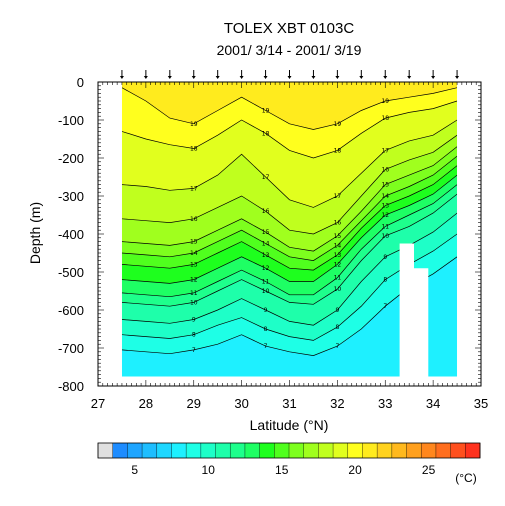  What do you see at coordinates (433, 403) in the screenshot?
I see `x-tick-label: 34` at bounding box center [433, 403].